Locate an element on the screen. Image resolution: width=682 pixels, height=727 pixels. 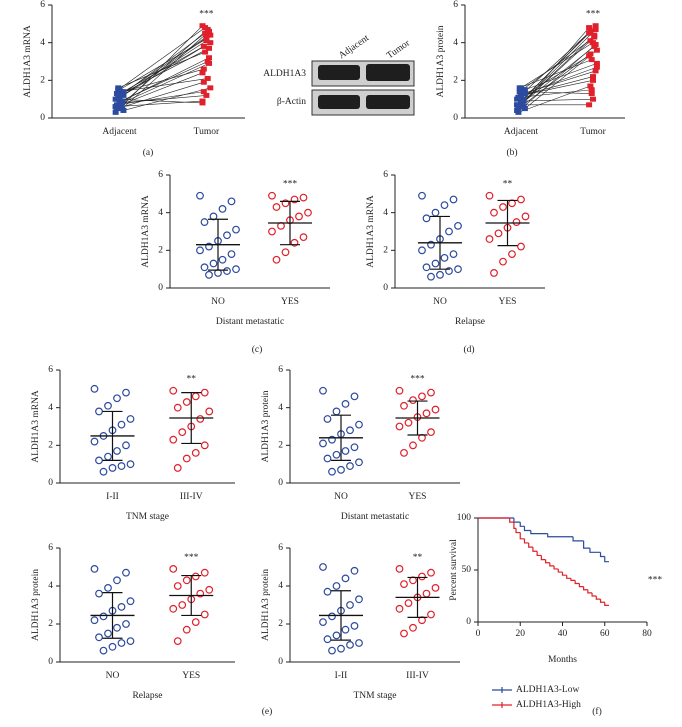
y-tick-label: 2 is located at coordinates (50, 624).